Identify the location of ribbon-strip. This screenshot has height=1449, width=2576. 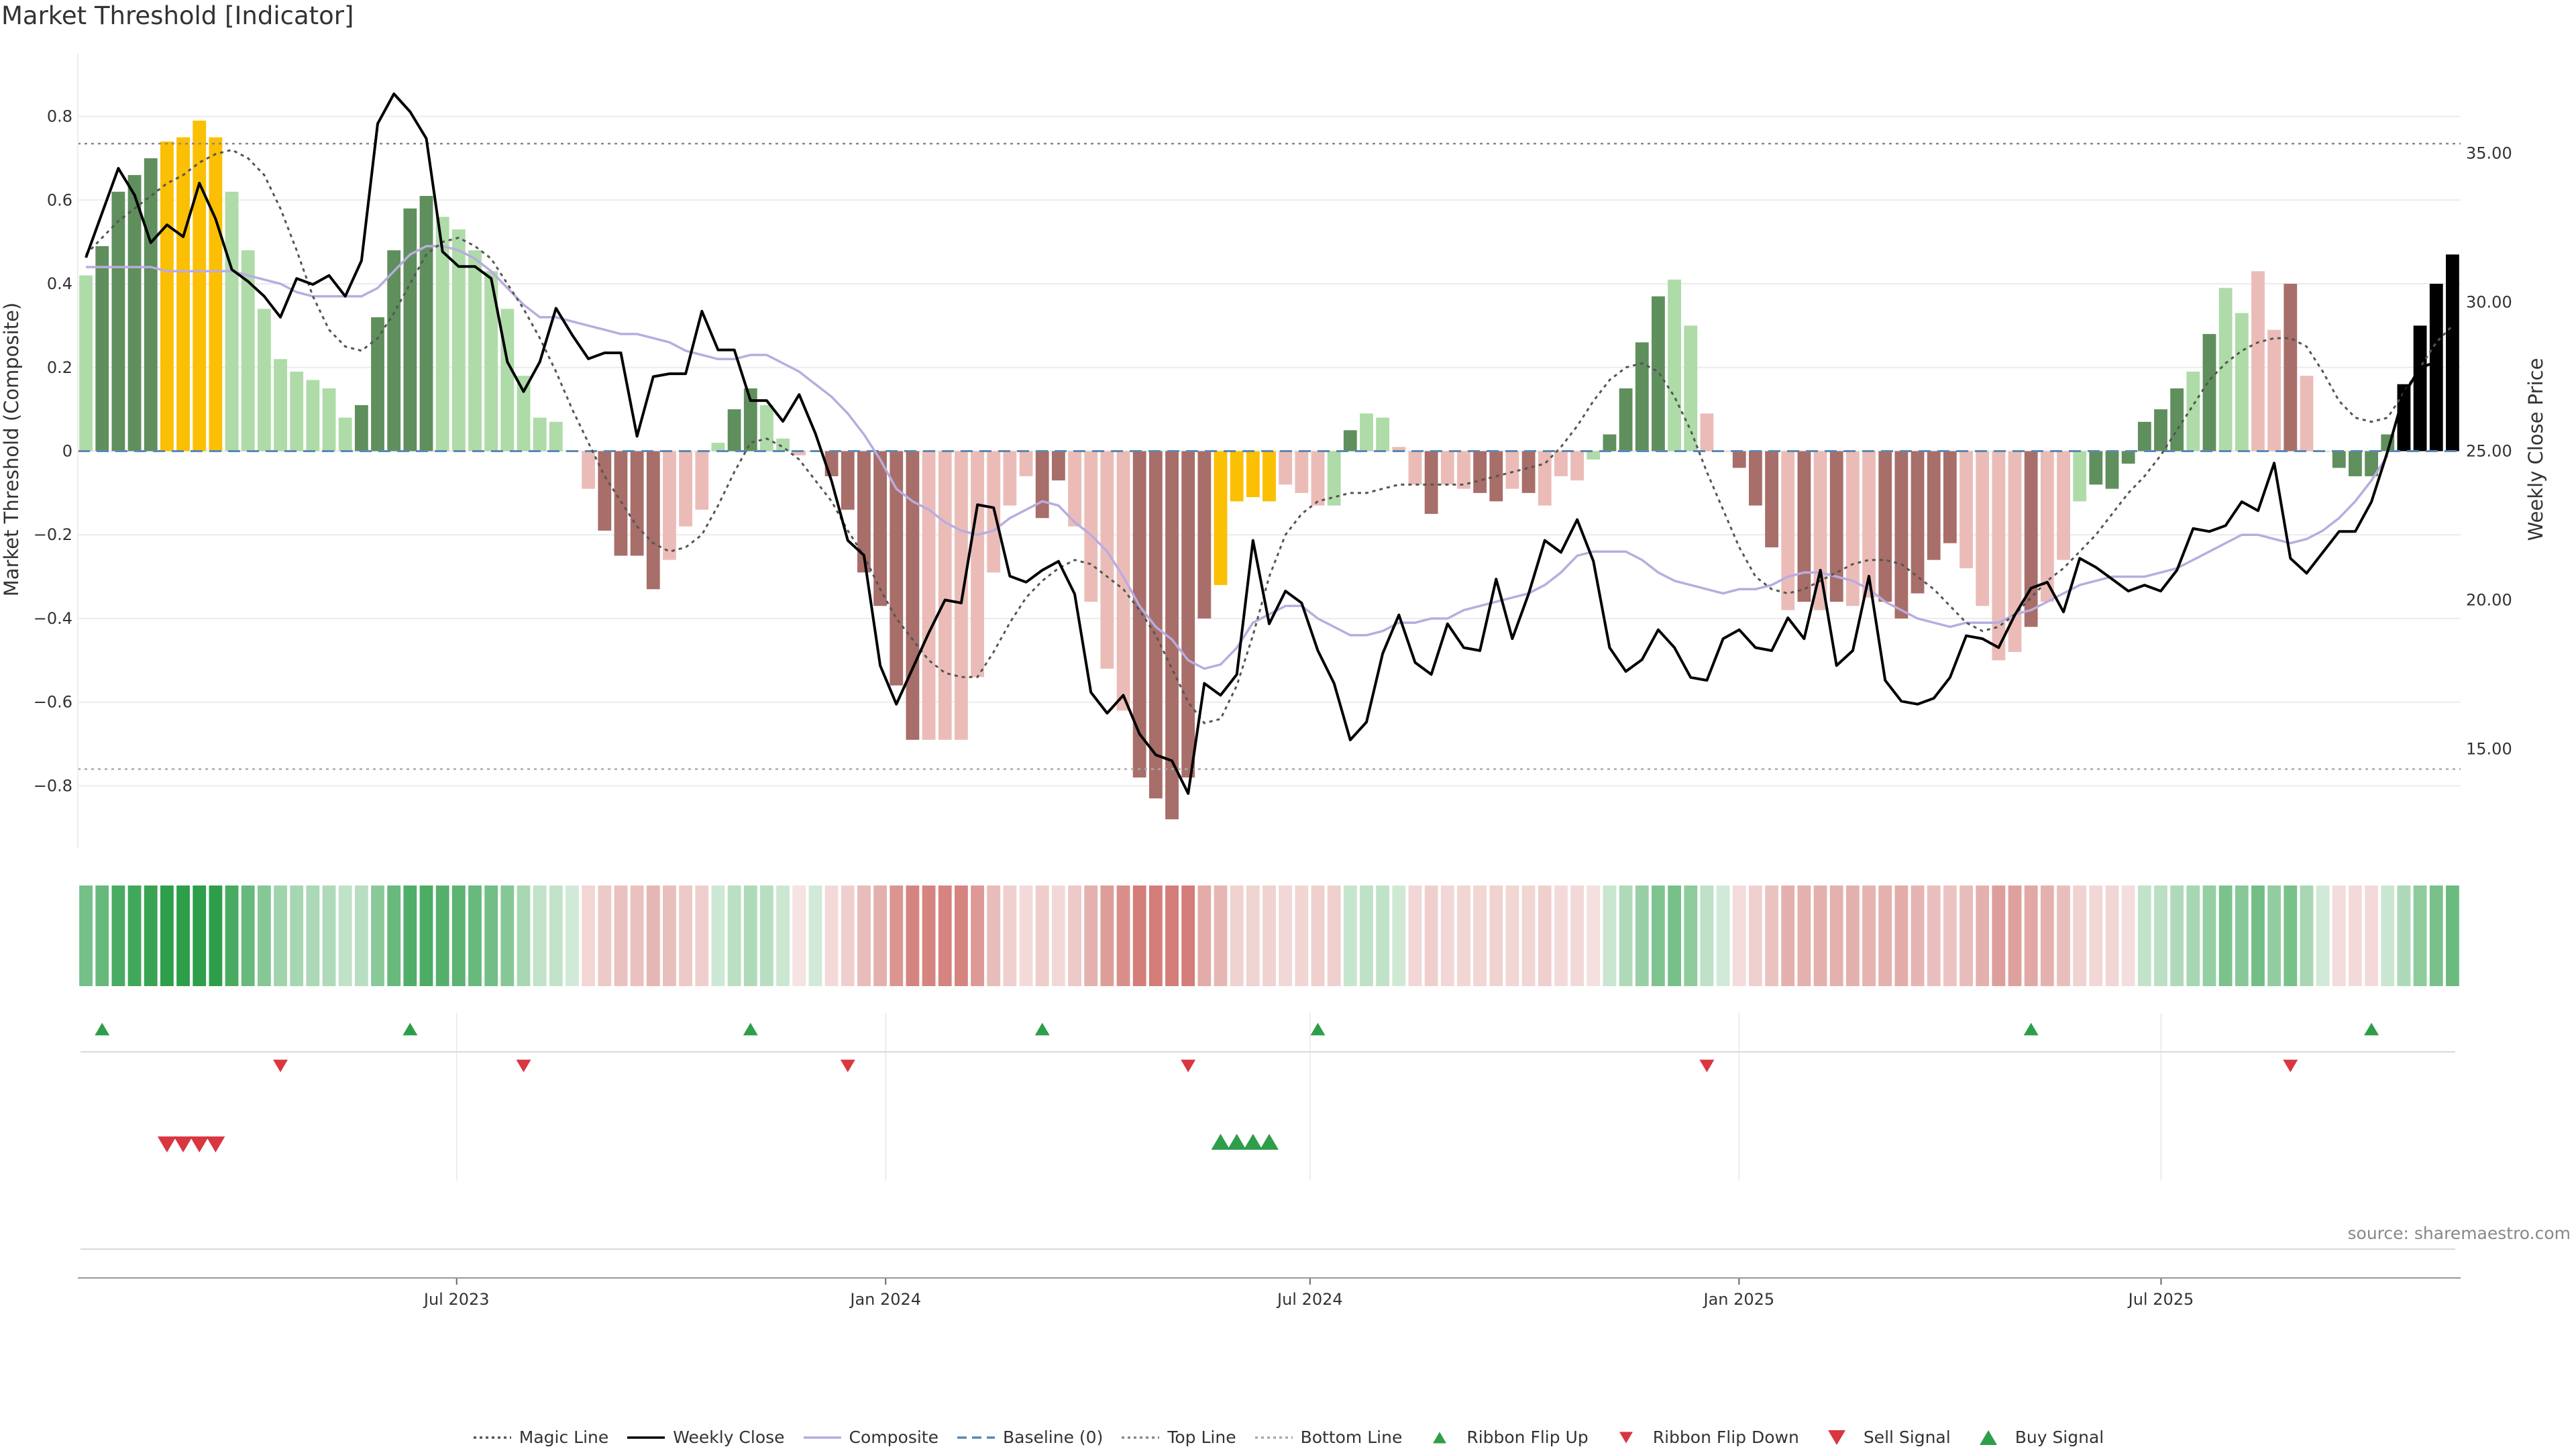
(1269, 935).